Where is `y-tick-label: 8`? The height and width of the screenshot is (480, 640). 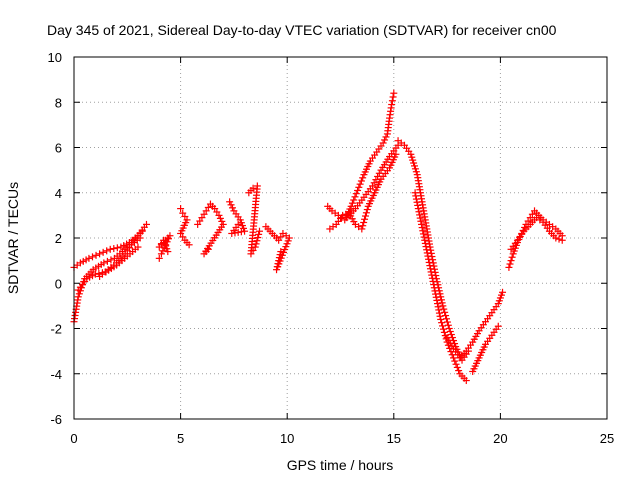
y-tick-label: 8 is located at coordinates (58, 102).